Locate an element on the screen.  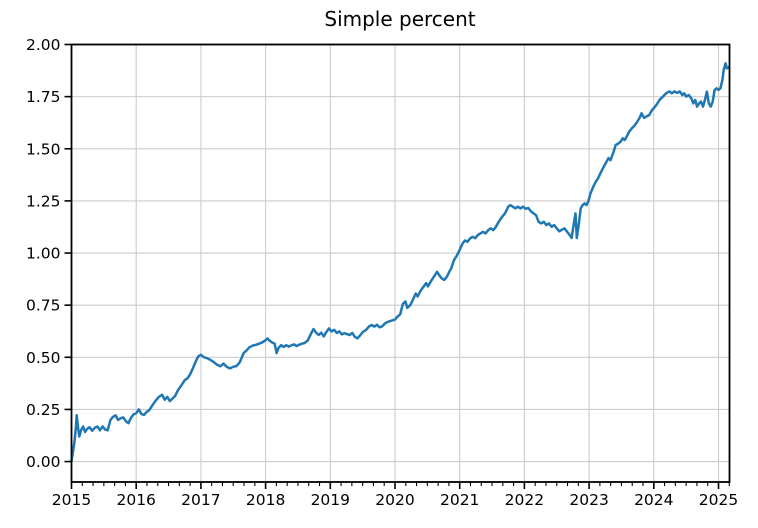
x-tick-label: 2017 is located at coordinates (200, 500).